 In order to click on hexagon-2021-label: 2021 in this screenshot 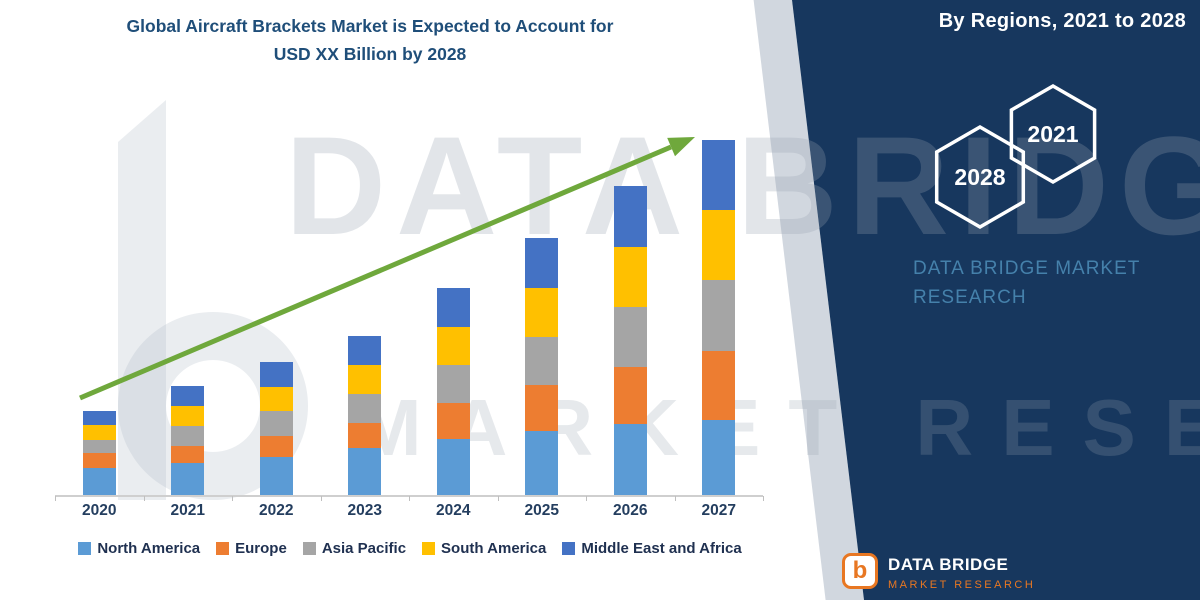, I will do `click(1052, 134)`.